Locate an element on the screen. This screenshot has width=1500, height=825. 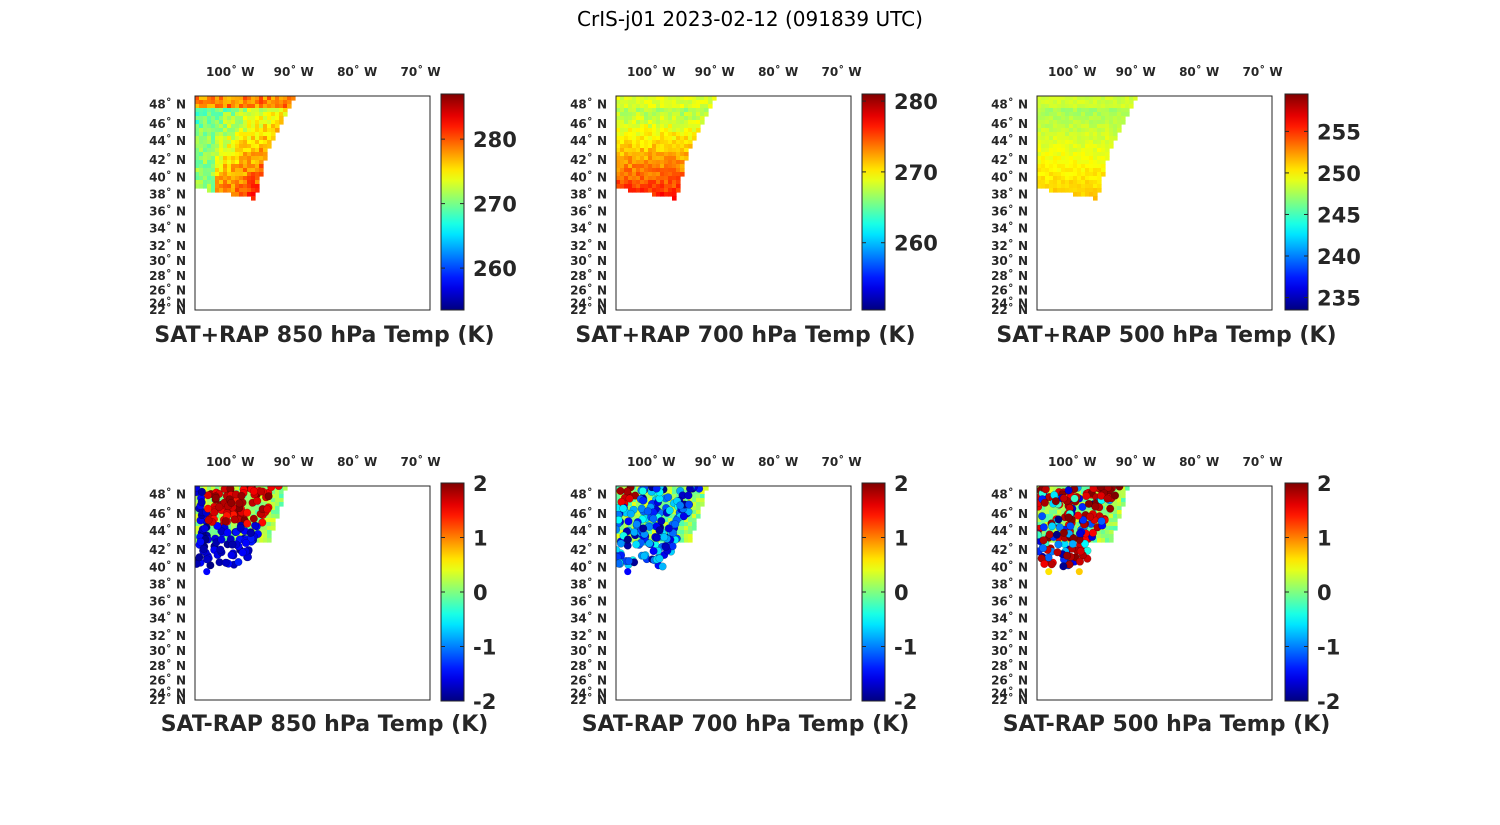
lat-label: 24˚ N is located at coordinates (1009, 693).